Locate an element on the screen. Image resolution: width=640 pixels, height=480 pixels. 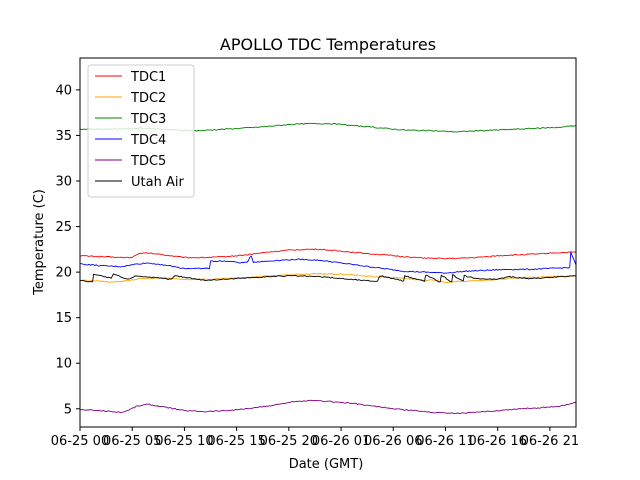
y-axis-label: Temperature (C) is located at coordinates (39, 242).